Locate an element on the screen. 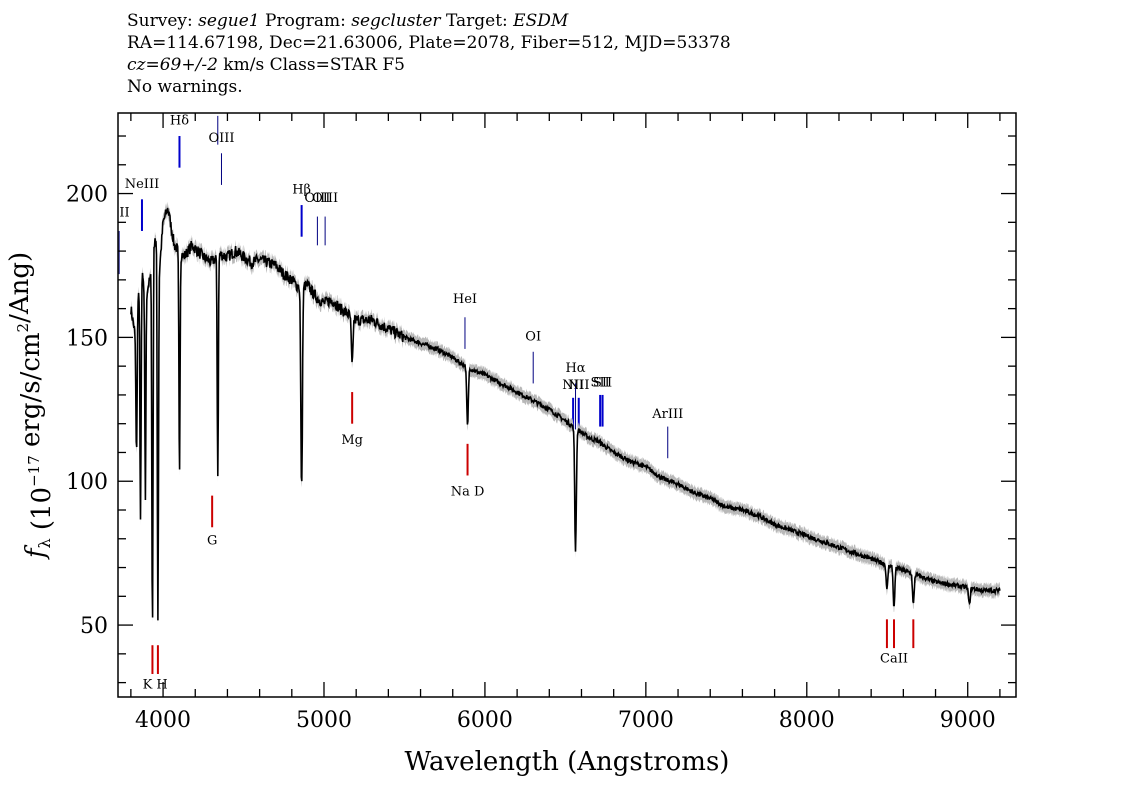  line-label-5: Hβ is located at coordinates (301, 190).